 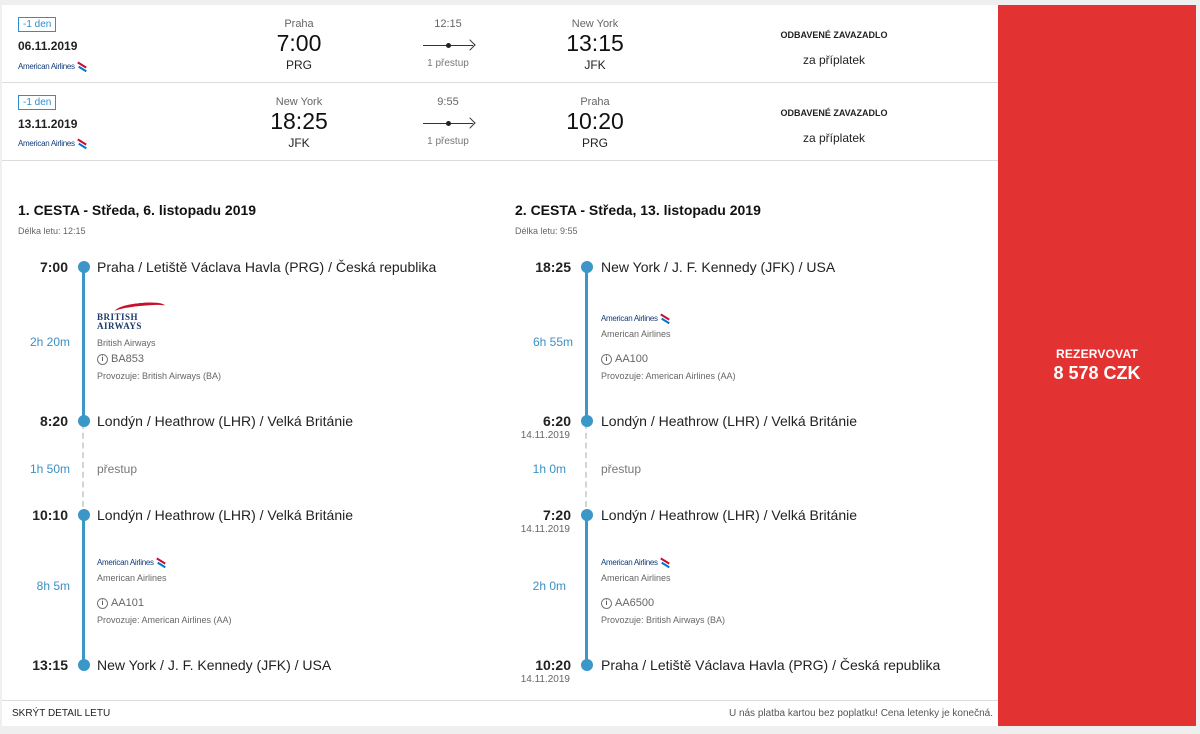 I want to click on british-airways-logo: BRITISH AIRWAYS, so click(x=137, y=316).